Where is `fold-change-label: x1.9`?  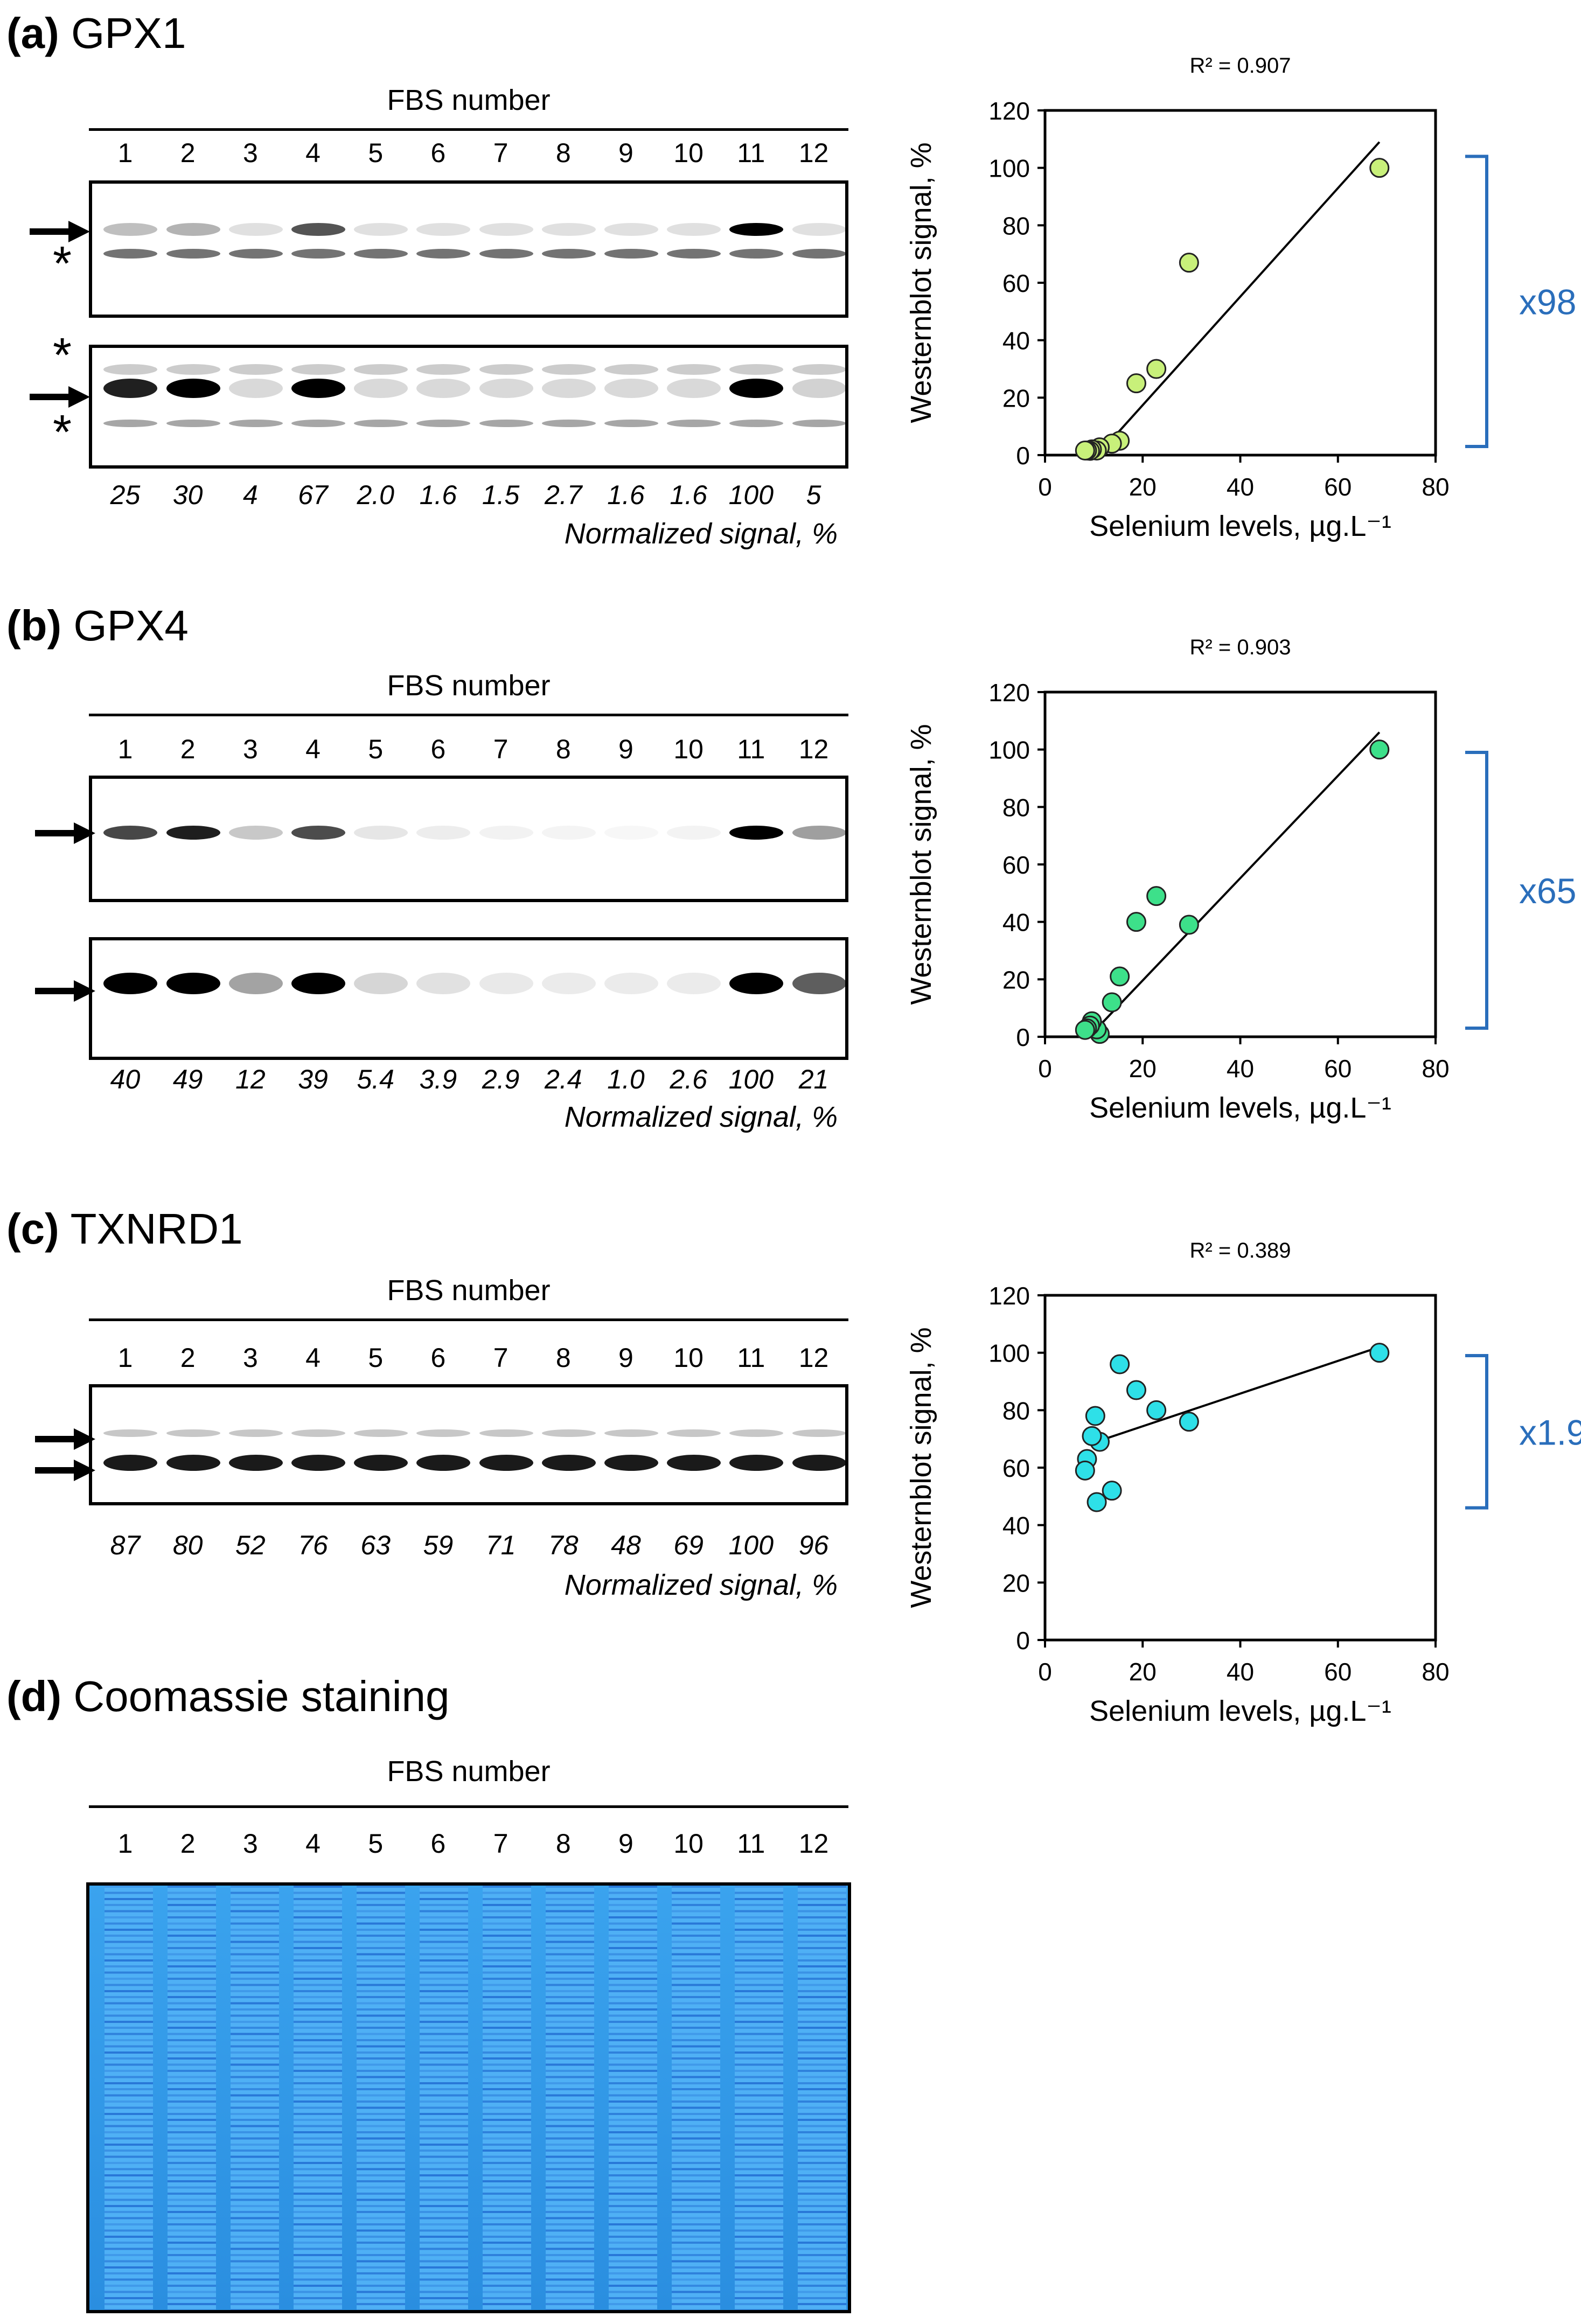 fold-change-label: x1.9 is located at coordinates (1550, 1432).